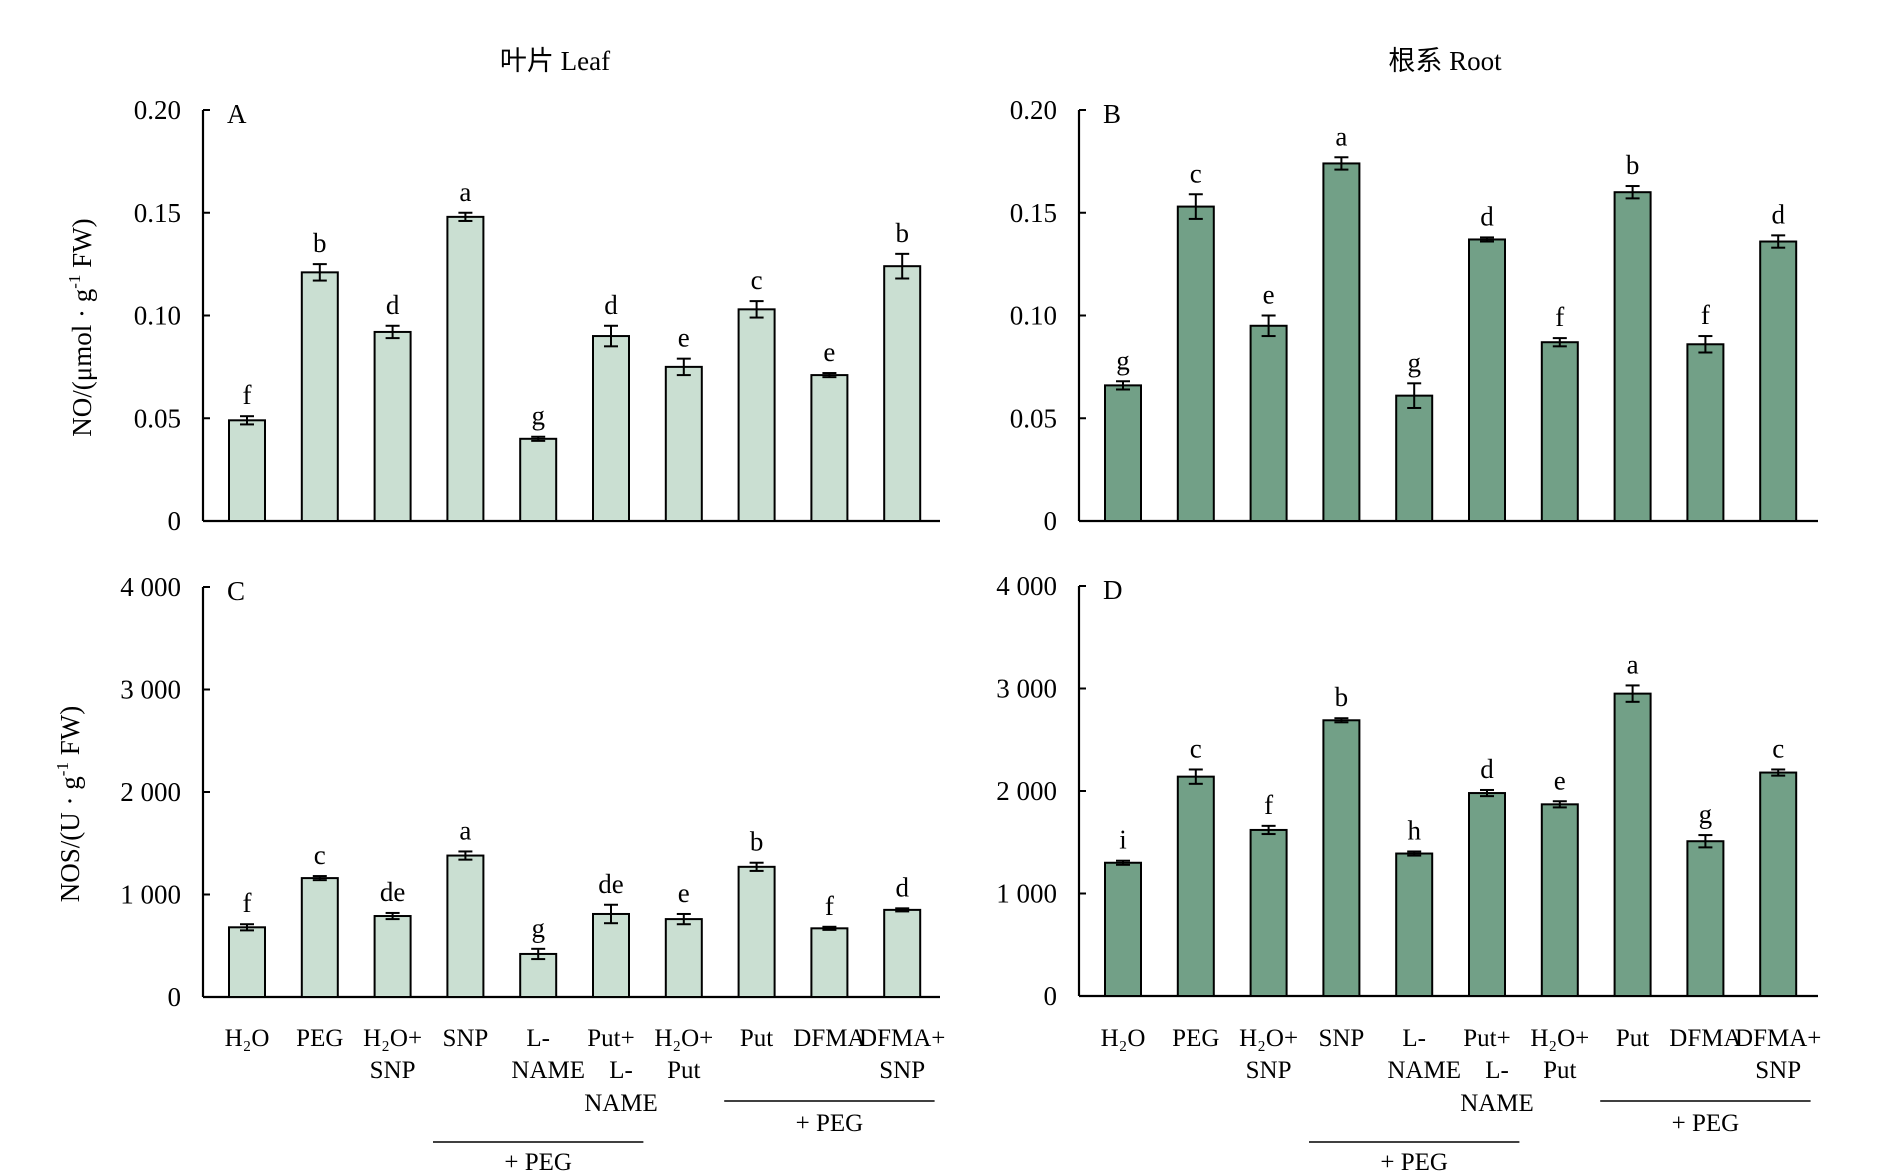  Describe the element at coordinates (1026, 689) in the screenshot. I see `y-tick-label: 3 000` at that location.